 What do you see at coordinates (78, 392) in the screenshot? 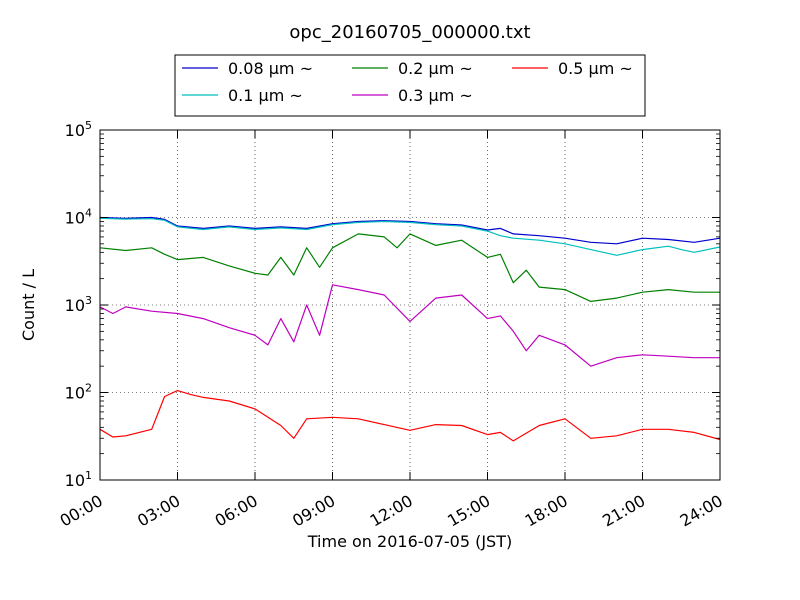
I see `y-tick-label: 10²` at bounding box center [78, 392].